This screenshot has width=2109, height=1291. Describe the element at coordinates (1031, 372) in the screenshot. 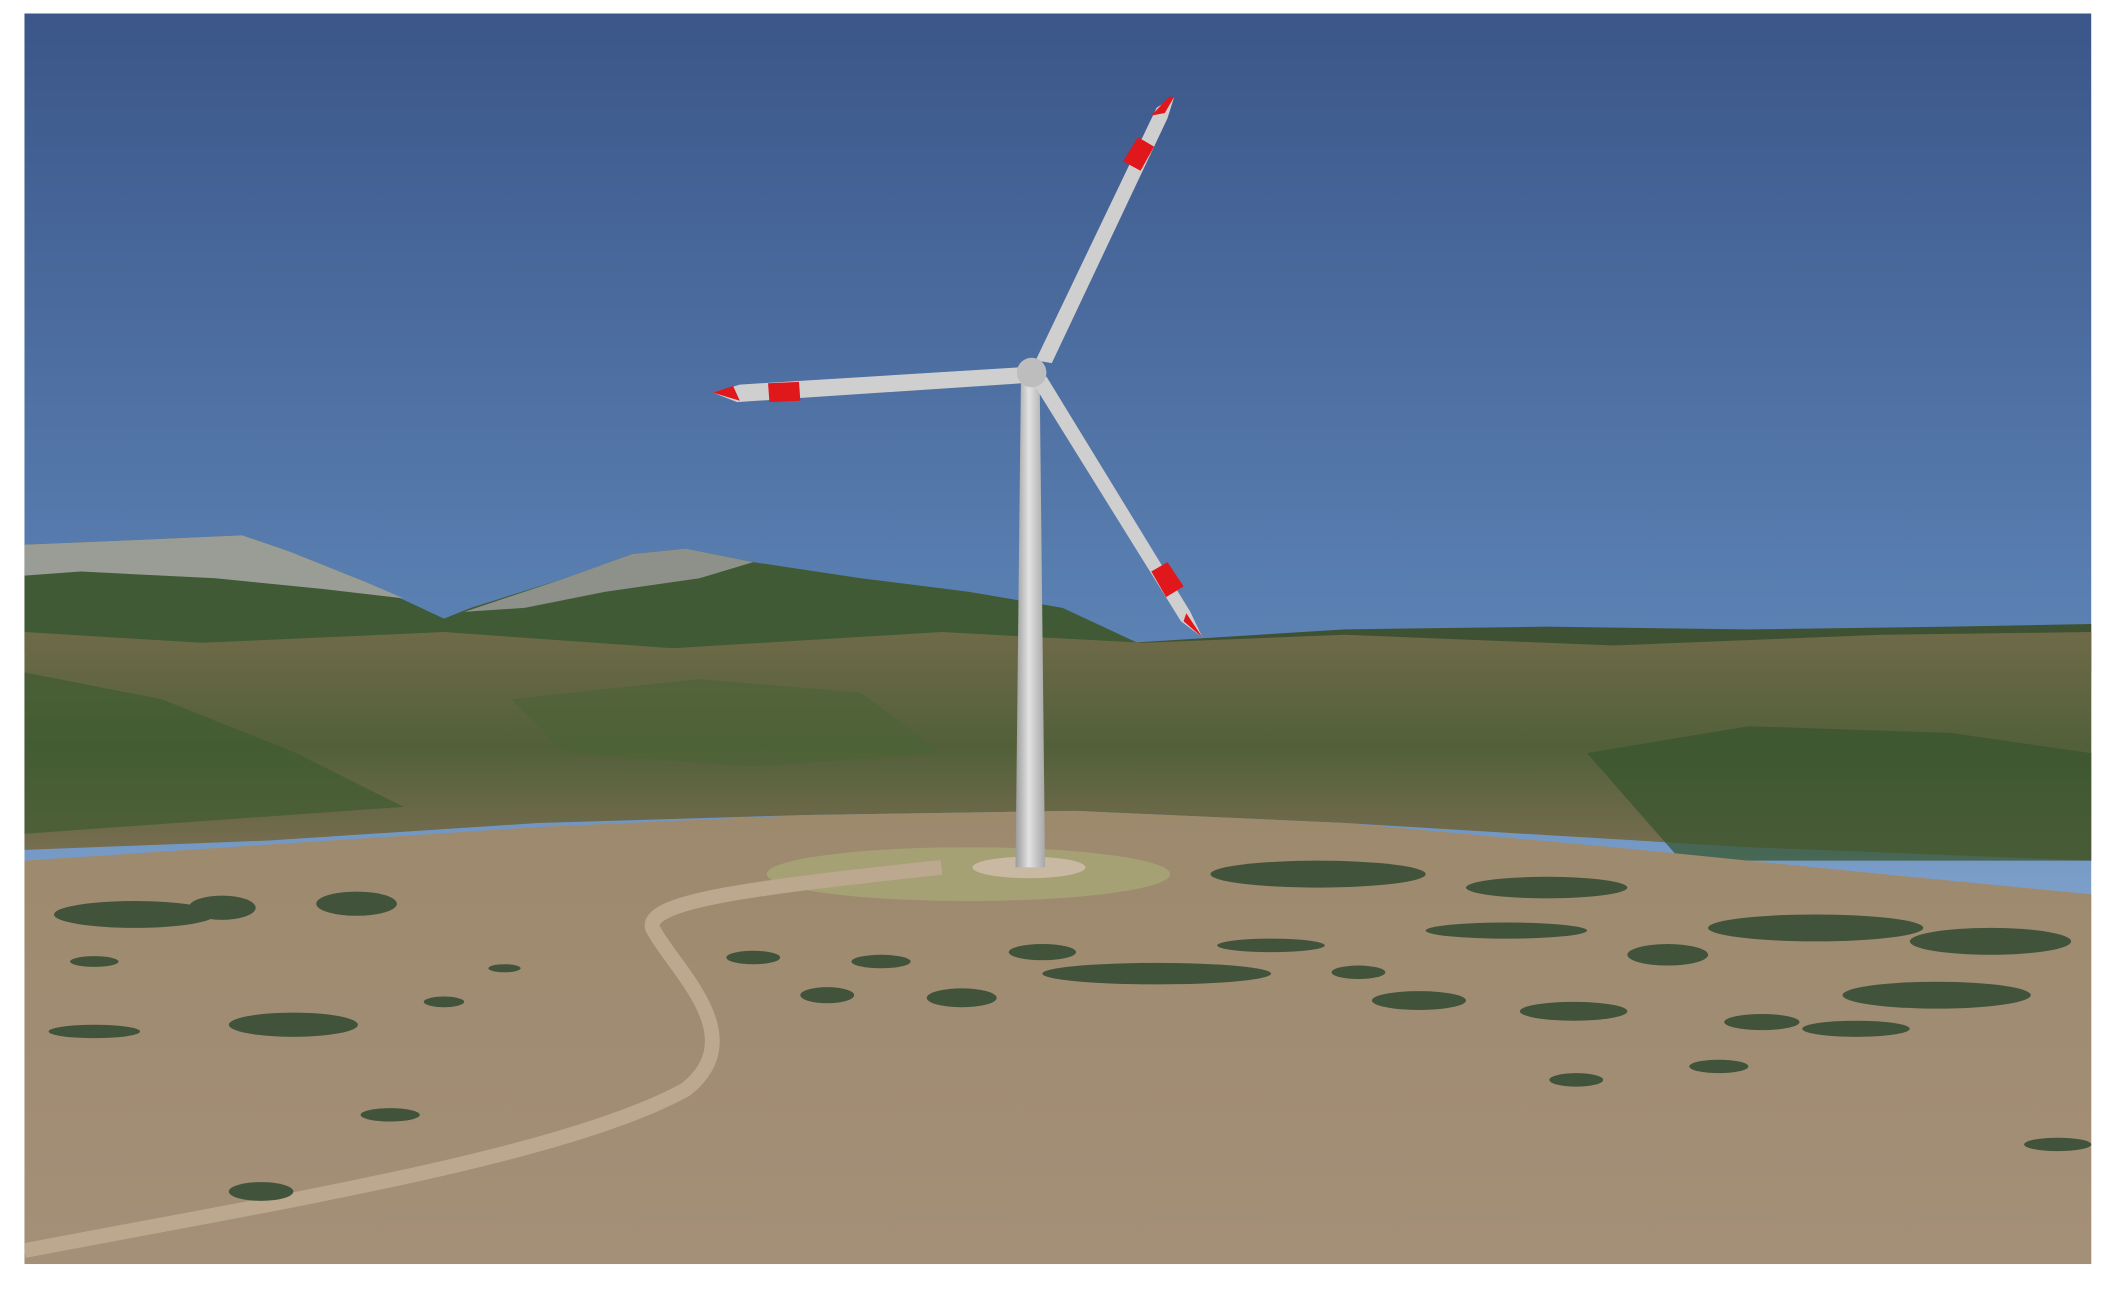

I see `hub` at that location.